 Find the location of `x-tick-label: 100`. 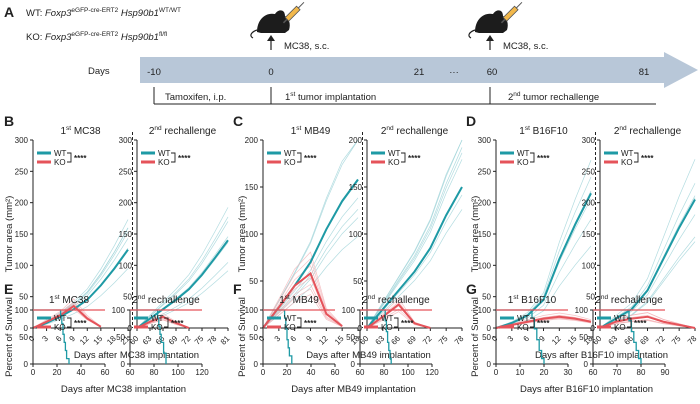

x-tick-label: 100 is located at coordinates (408, 372).